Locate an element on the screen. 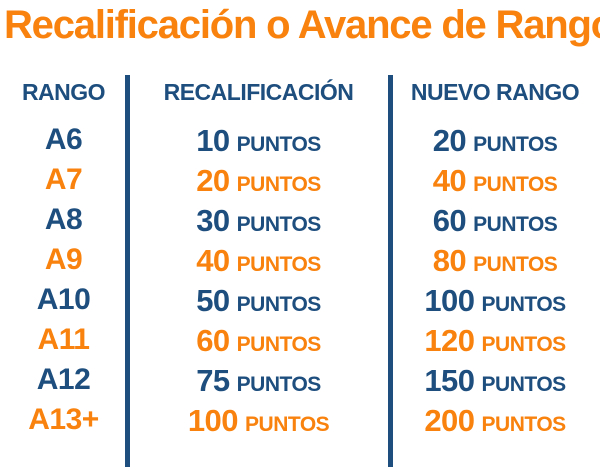 This screenshot has width=600, height=467. recalificacion-cell: 75 PUNTOS is located at coordinates (258, 383).